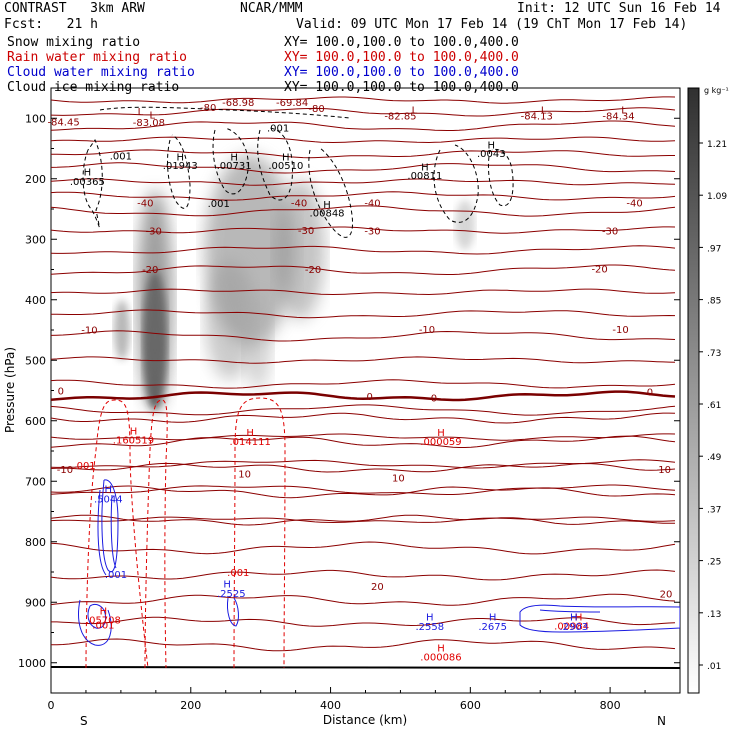 This screenshot has width=740, height=740. I want to click on temperature-label: -84.34, so click(618, 116).